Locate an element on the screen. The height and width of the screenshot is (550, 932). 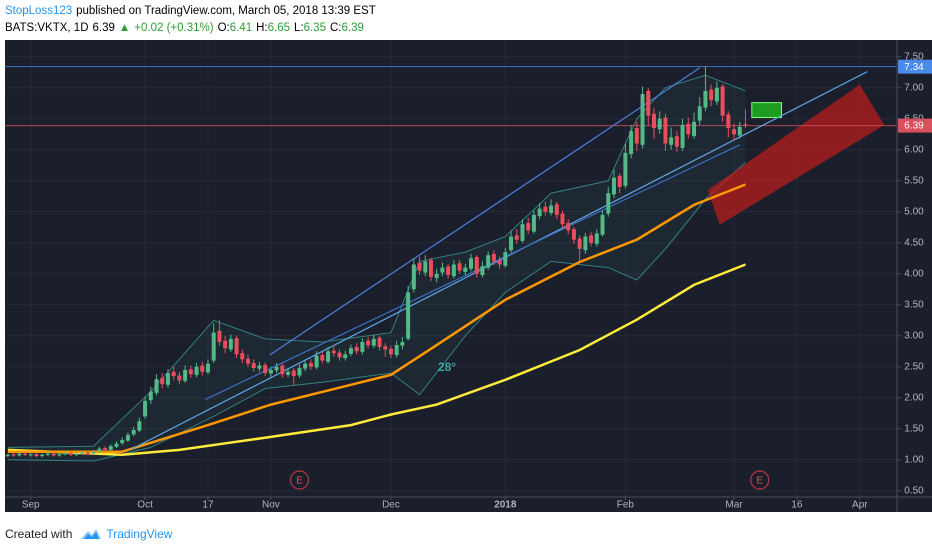
footer: Created with TradingView is located at coordinates (88, 534).